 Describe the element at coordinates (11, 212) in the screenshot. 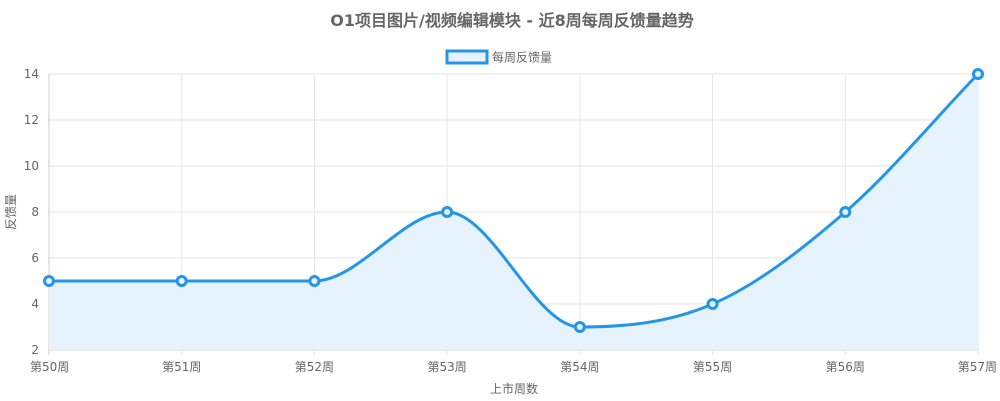

I see `y-axis-label: 反馈量` at that location.